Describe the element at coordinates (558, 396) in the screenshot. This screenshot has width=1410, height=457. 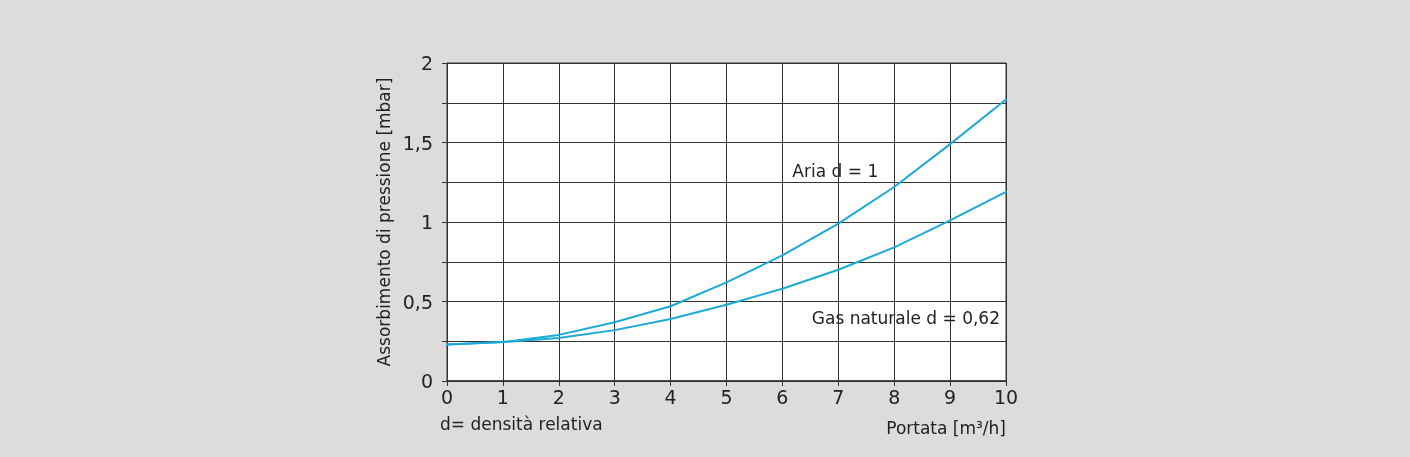
I see `x-tick-label: 2` at that location.